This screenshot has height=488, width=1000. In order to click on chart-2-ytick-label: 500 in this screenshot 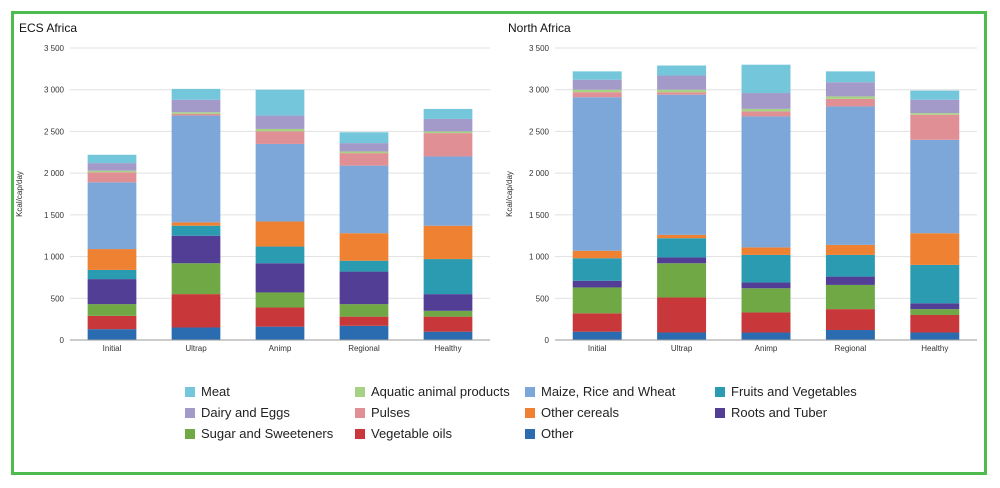, I will do `click(543, 298)`.